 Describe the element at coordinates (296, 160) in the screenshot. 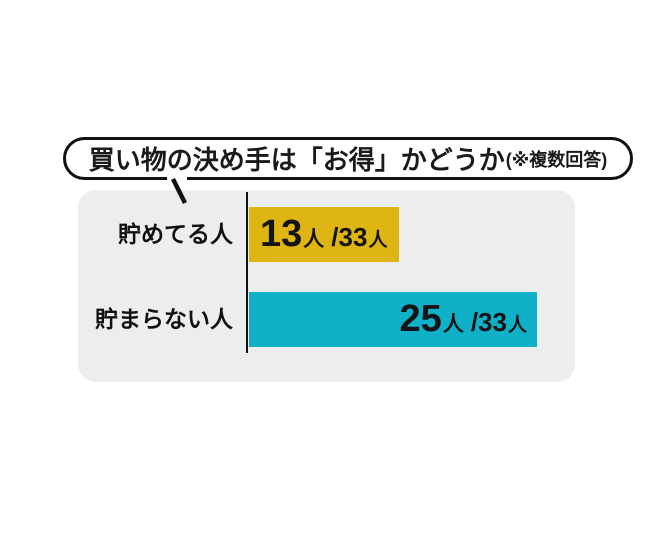

I see `chart-title: 買い物の決め手は「お得」かどうか` at that location.